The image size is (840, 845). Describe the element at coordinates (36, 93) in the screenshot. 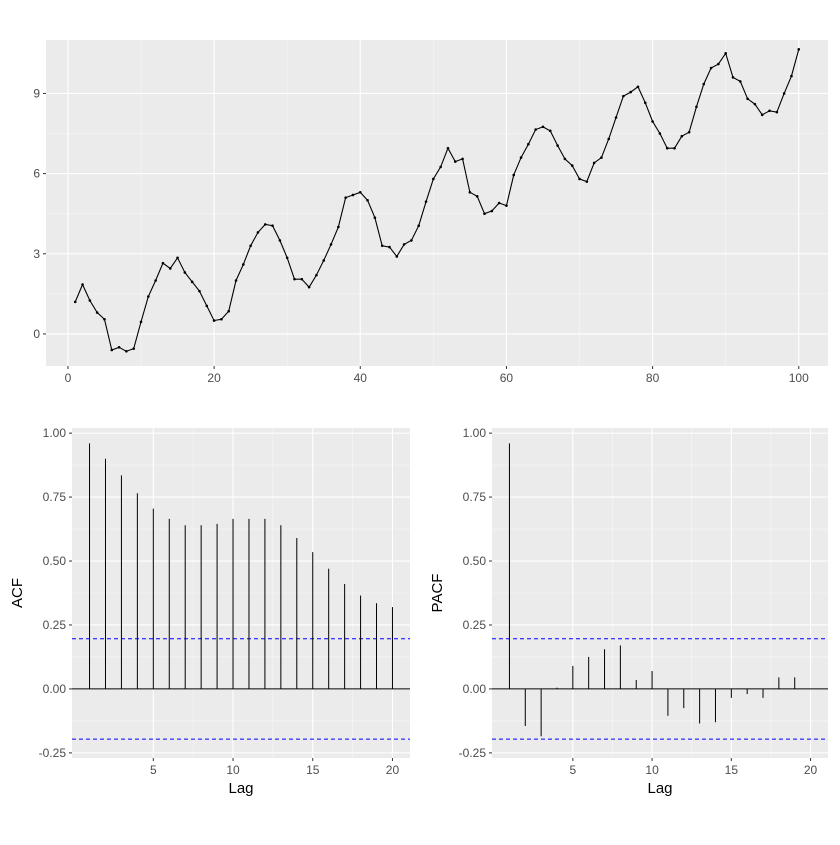

I see `y-tick-label: 9` at that location.